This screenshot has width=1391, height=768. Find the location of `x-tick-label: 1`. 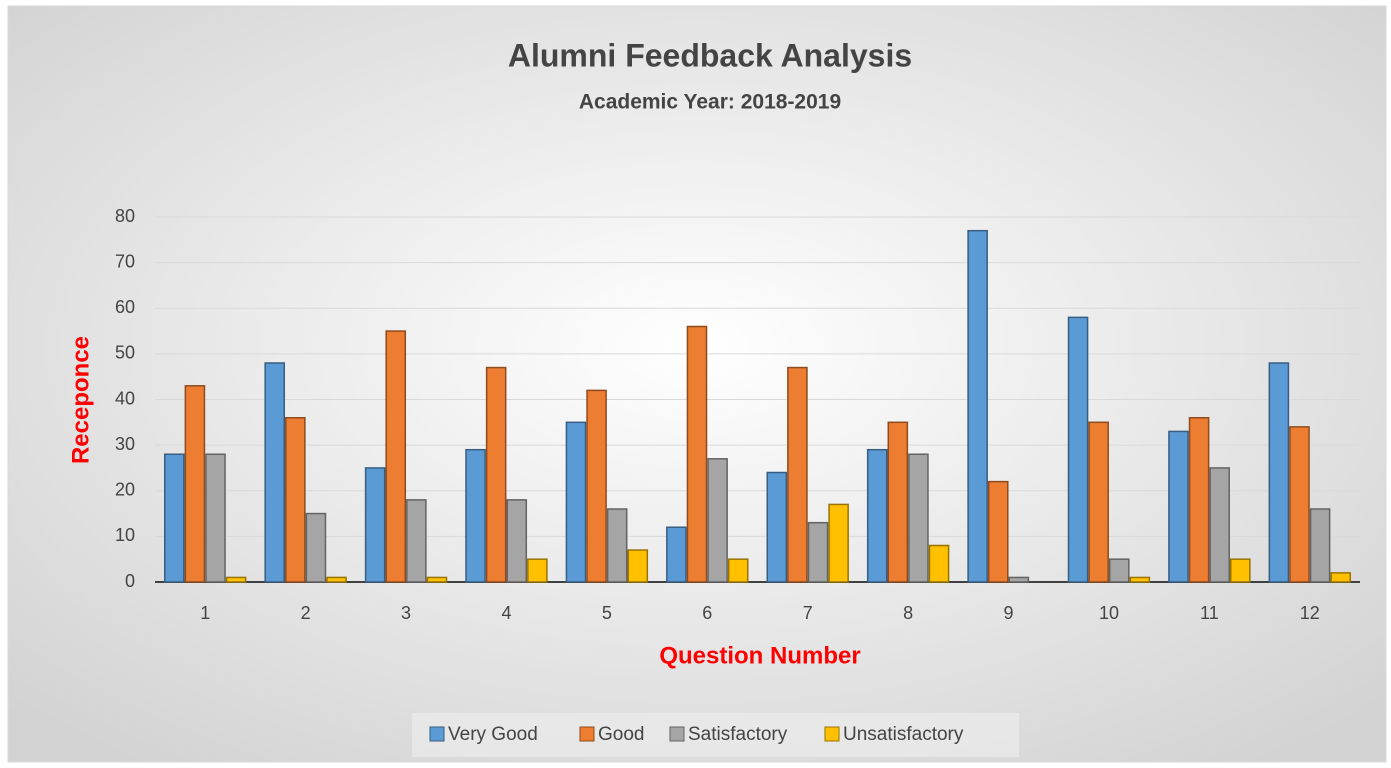

x-tick-label: 1 is located at coordinates (205, 613).